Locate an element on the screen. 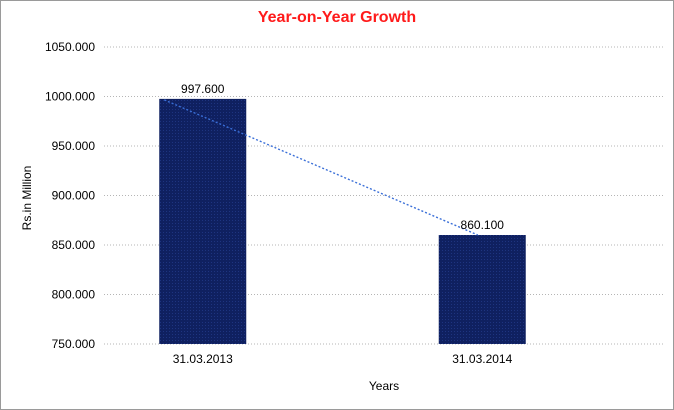  chart-title: Year-on-Year Growth is located at coordinates (337, 17).